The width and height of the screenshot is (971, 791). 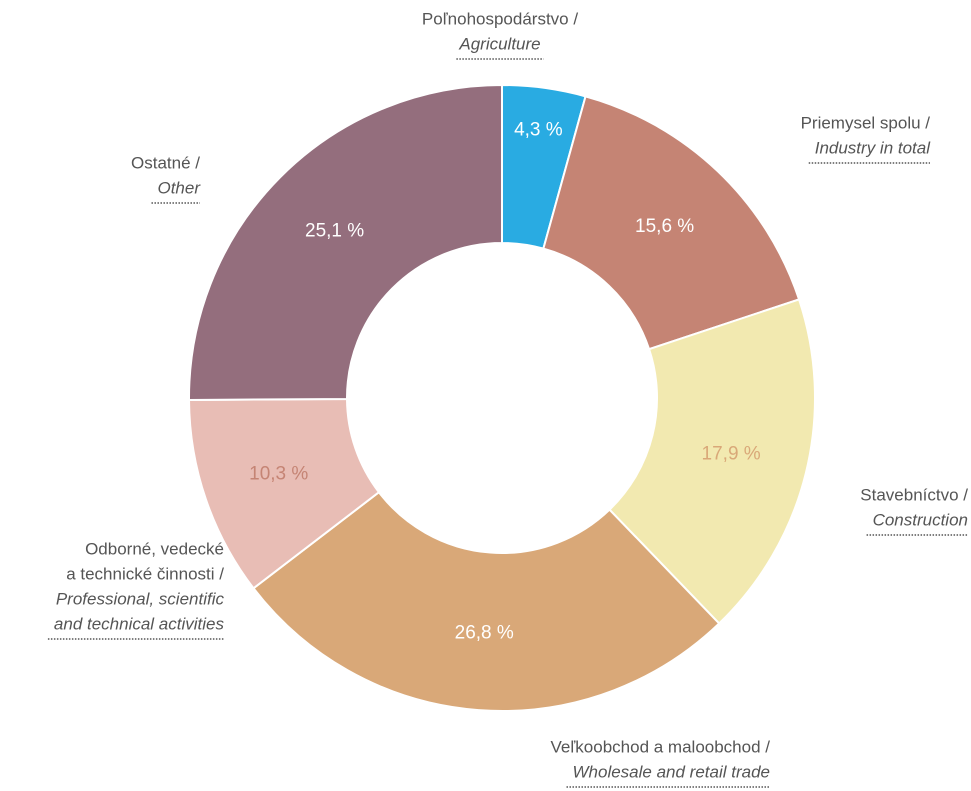 What do you see at coordinates (484, 632) in the screenshot?
I see `value-label: 26,8 %` at bounding box center [484, 632].